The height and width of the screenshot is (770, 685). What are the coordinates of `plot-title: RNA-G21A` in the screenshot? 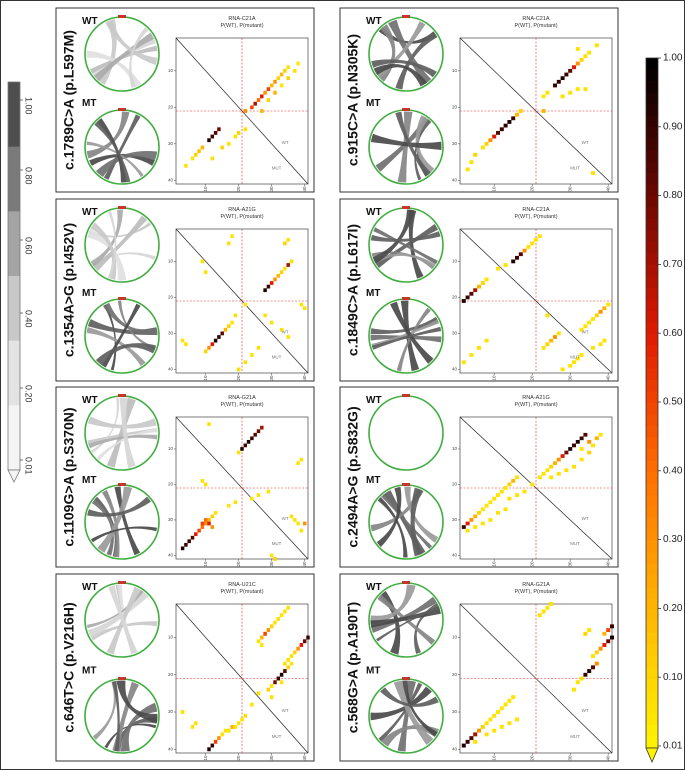 It's located at (242, 398).